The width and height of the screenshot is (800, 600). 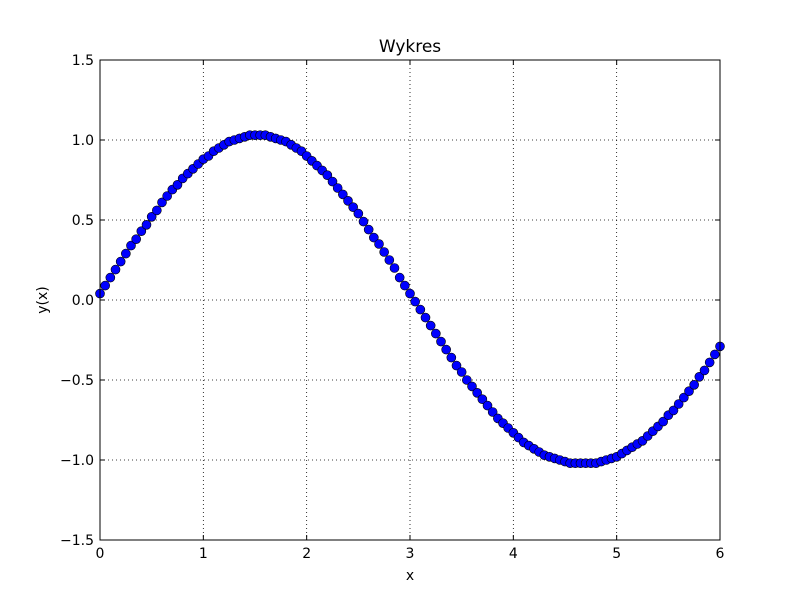 I want to click on chart-title: Wykres, so click(x=410, y=47).